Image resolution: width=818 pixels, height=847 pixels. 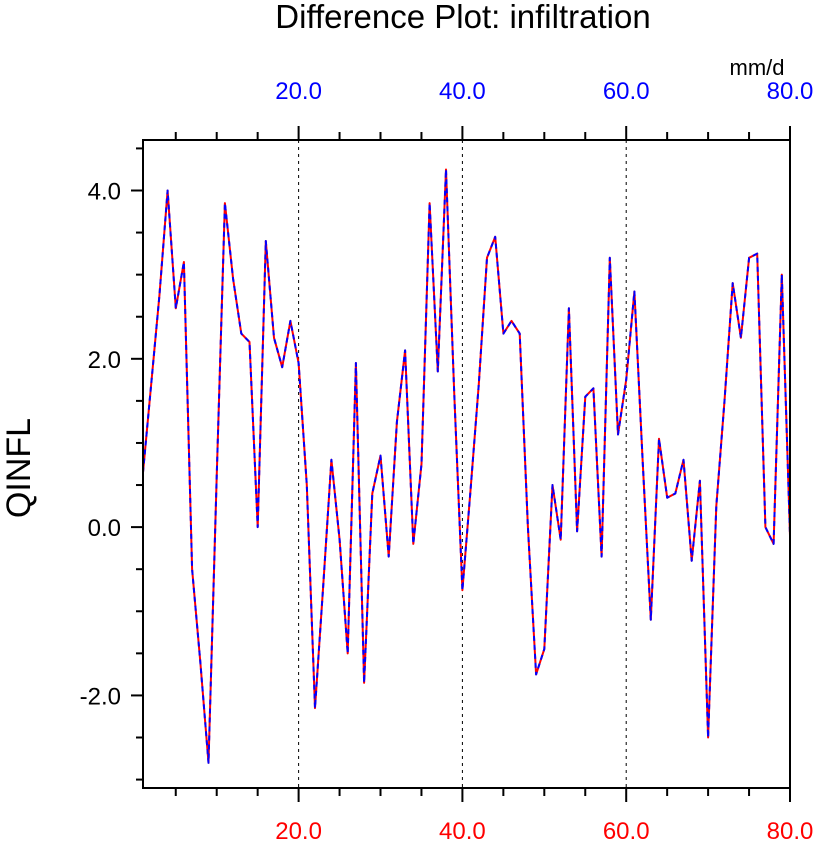 What do you see at coordinates (462, 91) in the screenshot?
I see `x-tick-label-top: 40.0` at bounding box center [462, 91].